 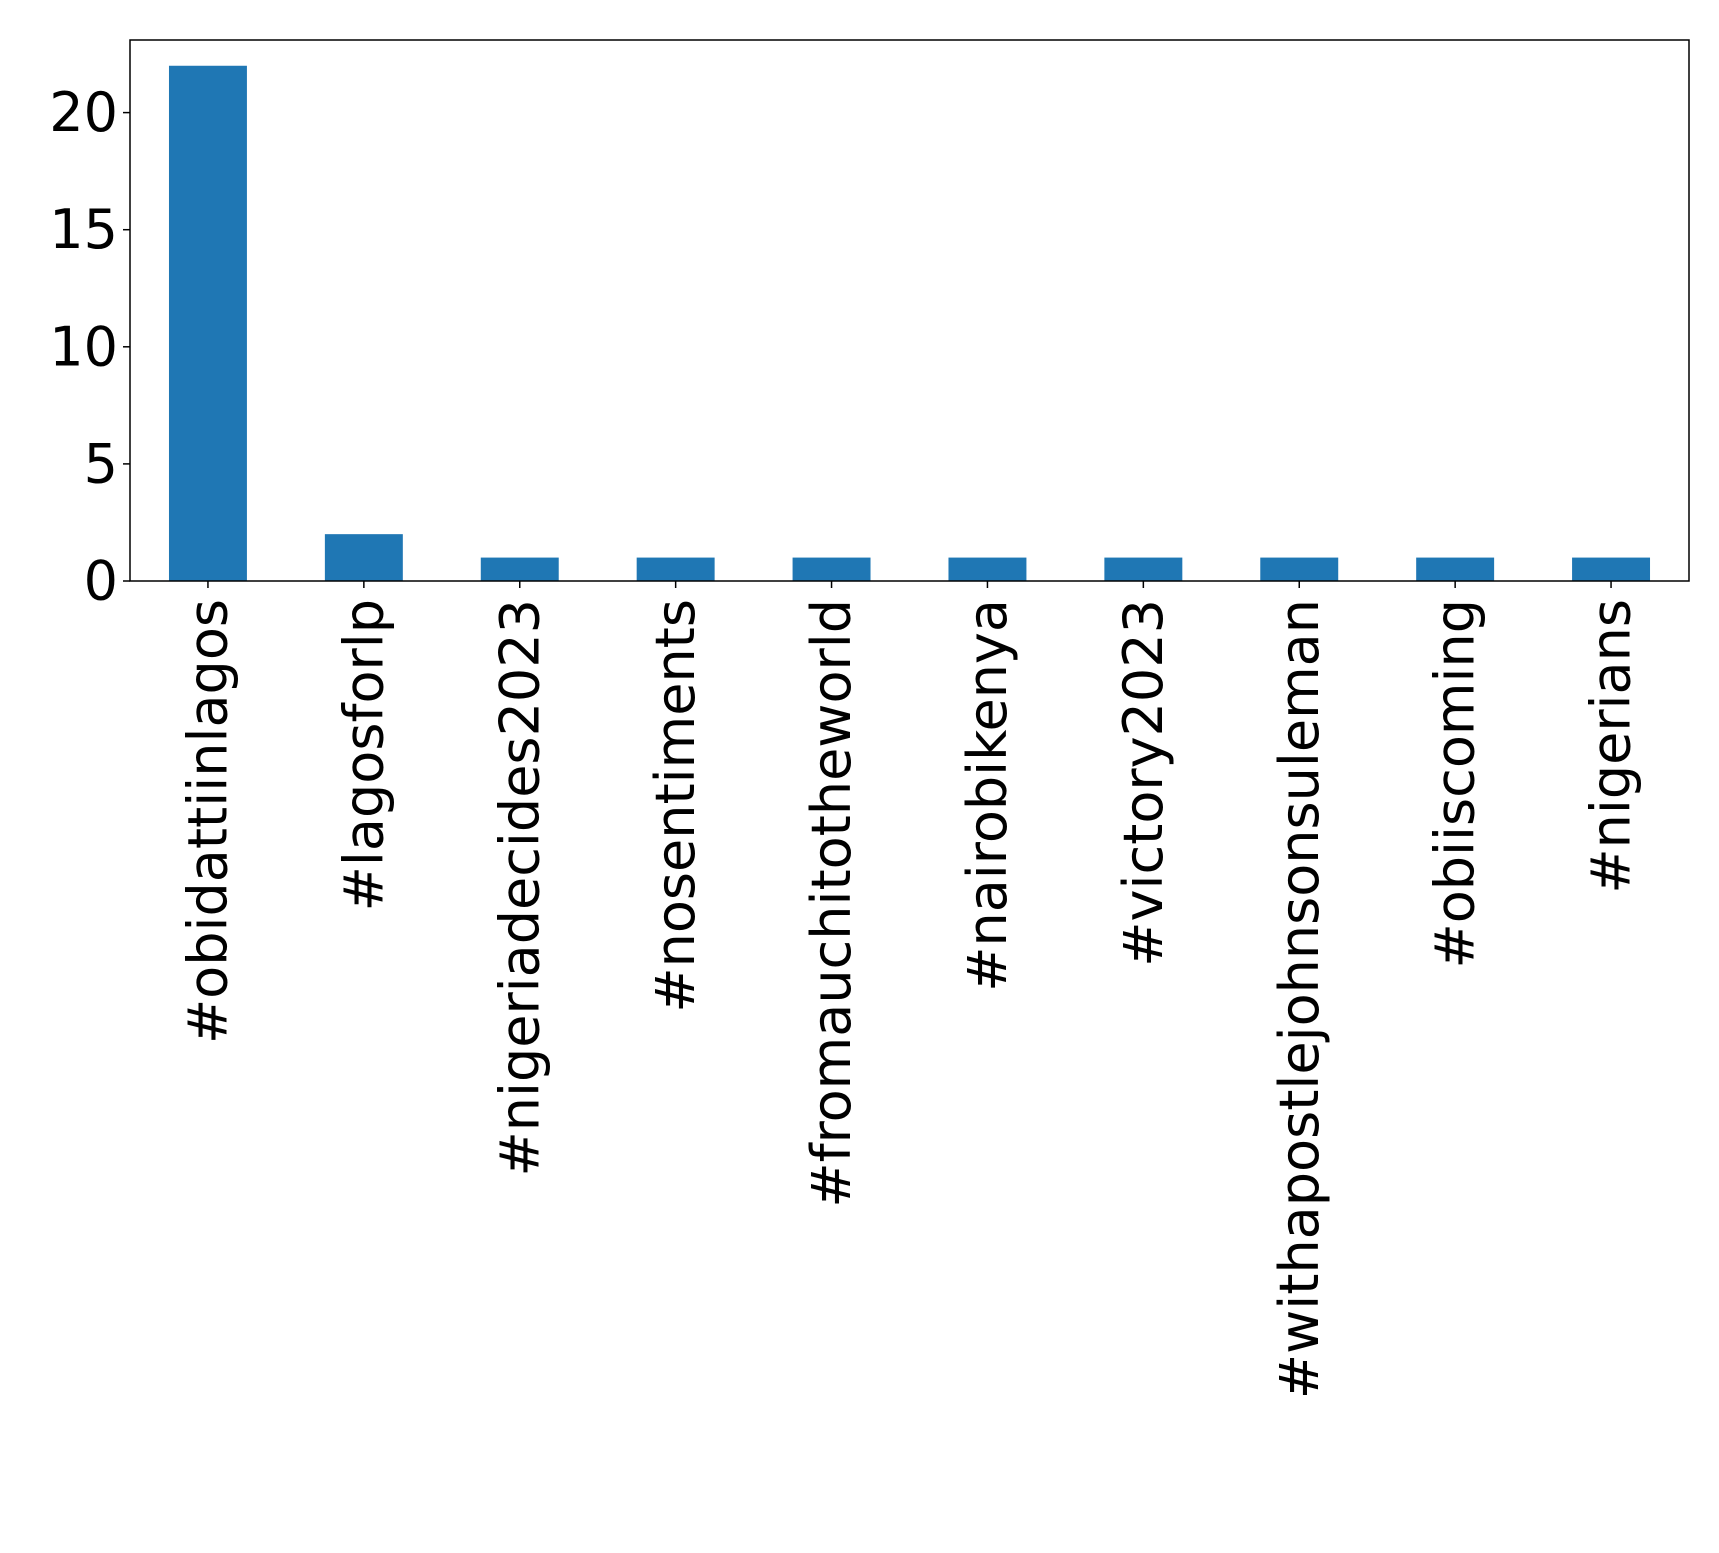 I want to click on x-tick-label-4: #fromauchitotheworld, so click(x=831, y=903).